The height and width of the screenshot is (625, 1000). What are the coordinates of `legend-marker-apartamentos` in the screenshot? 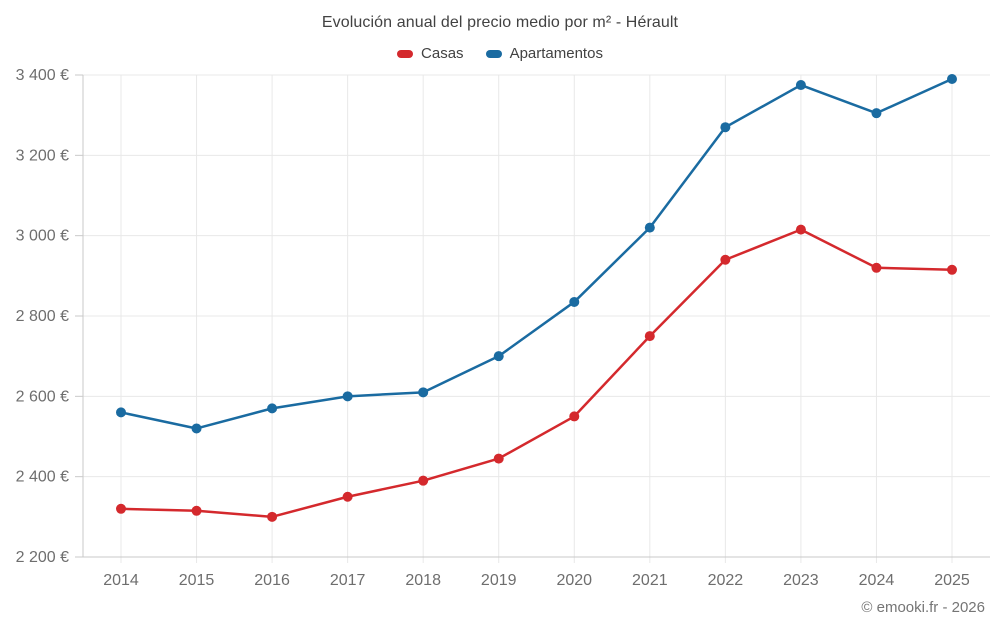 It's located at (493, 53).